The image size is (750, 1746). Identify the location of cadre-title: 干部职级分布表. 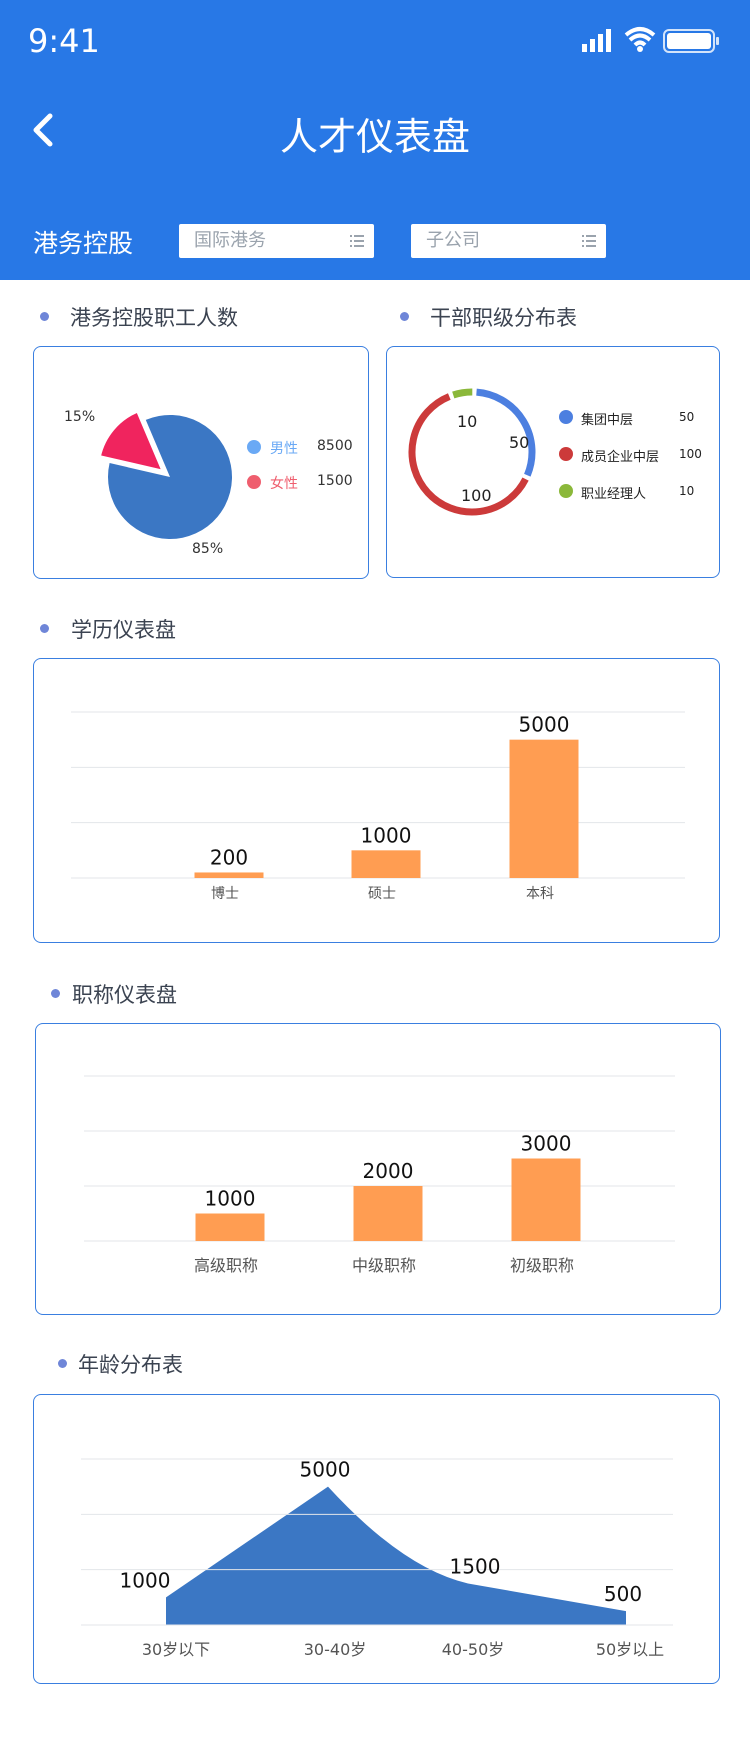
(503, 318).